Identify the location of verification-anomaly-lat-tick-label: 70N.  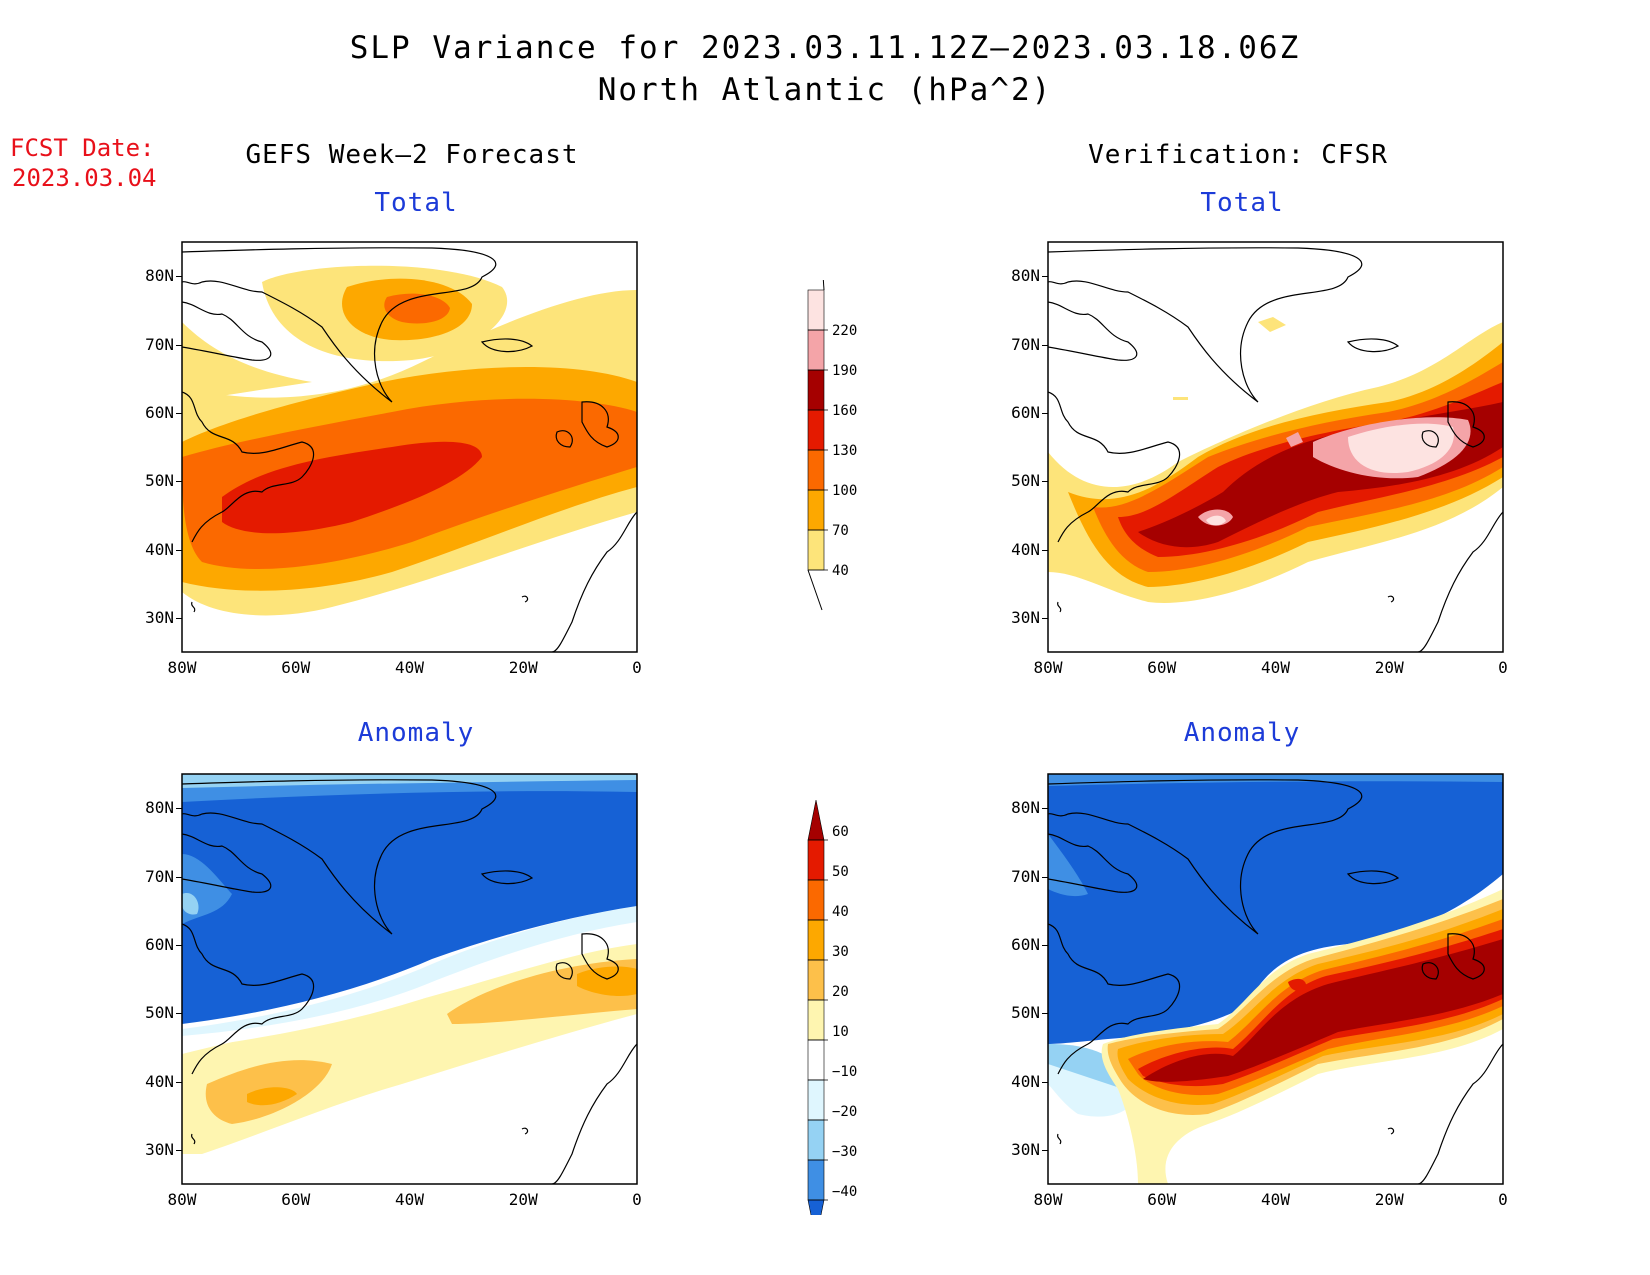
(1025, 876).